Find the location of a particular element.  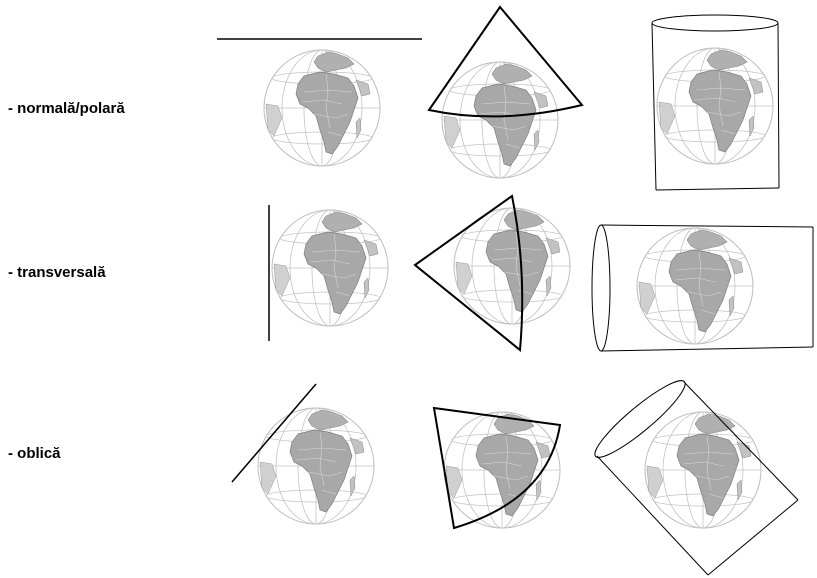

cylinder-transverse is located at coordinates (702, 288).